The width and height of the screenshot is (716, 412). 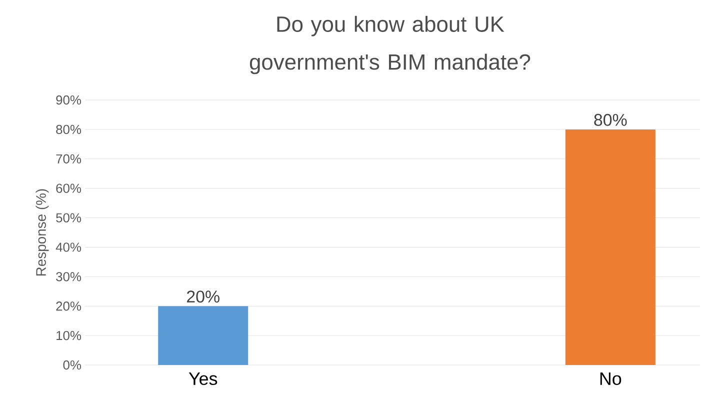 What do you see at coordinates (69, 335) in the screenshot?
I see `y-tick-label: 10%` at bounding box center [69, 335].